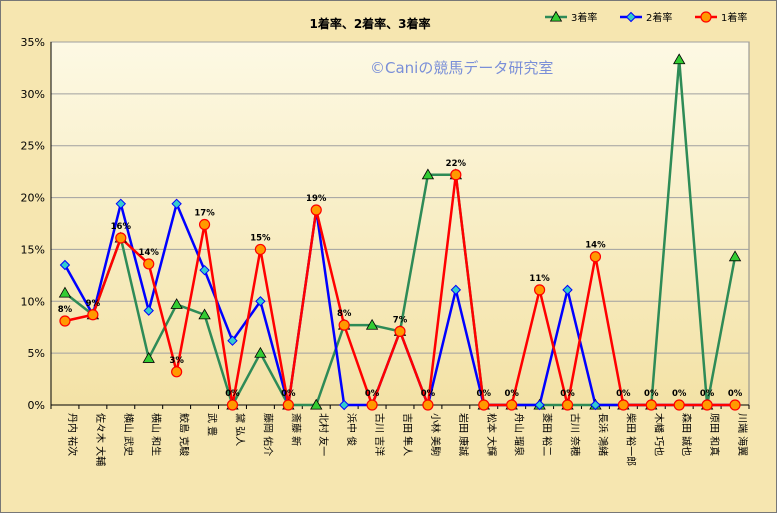 This screenshot has height=513, width=777. Describe the element at coordinates (519, 434) in the screenshot. I see `x-tick-label: 舟山 瑠泉` at that location.